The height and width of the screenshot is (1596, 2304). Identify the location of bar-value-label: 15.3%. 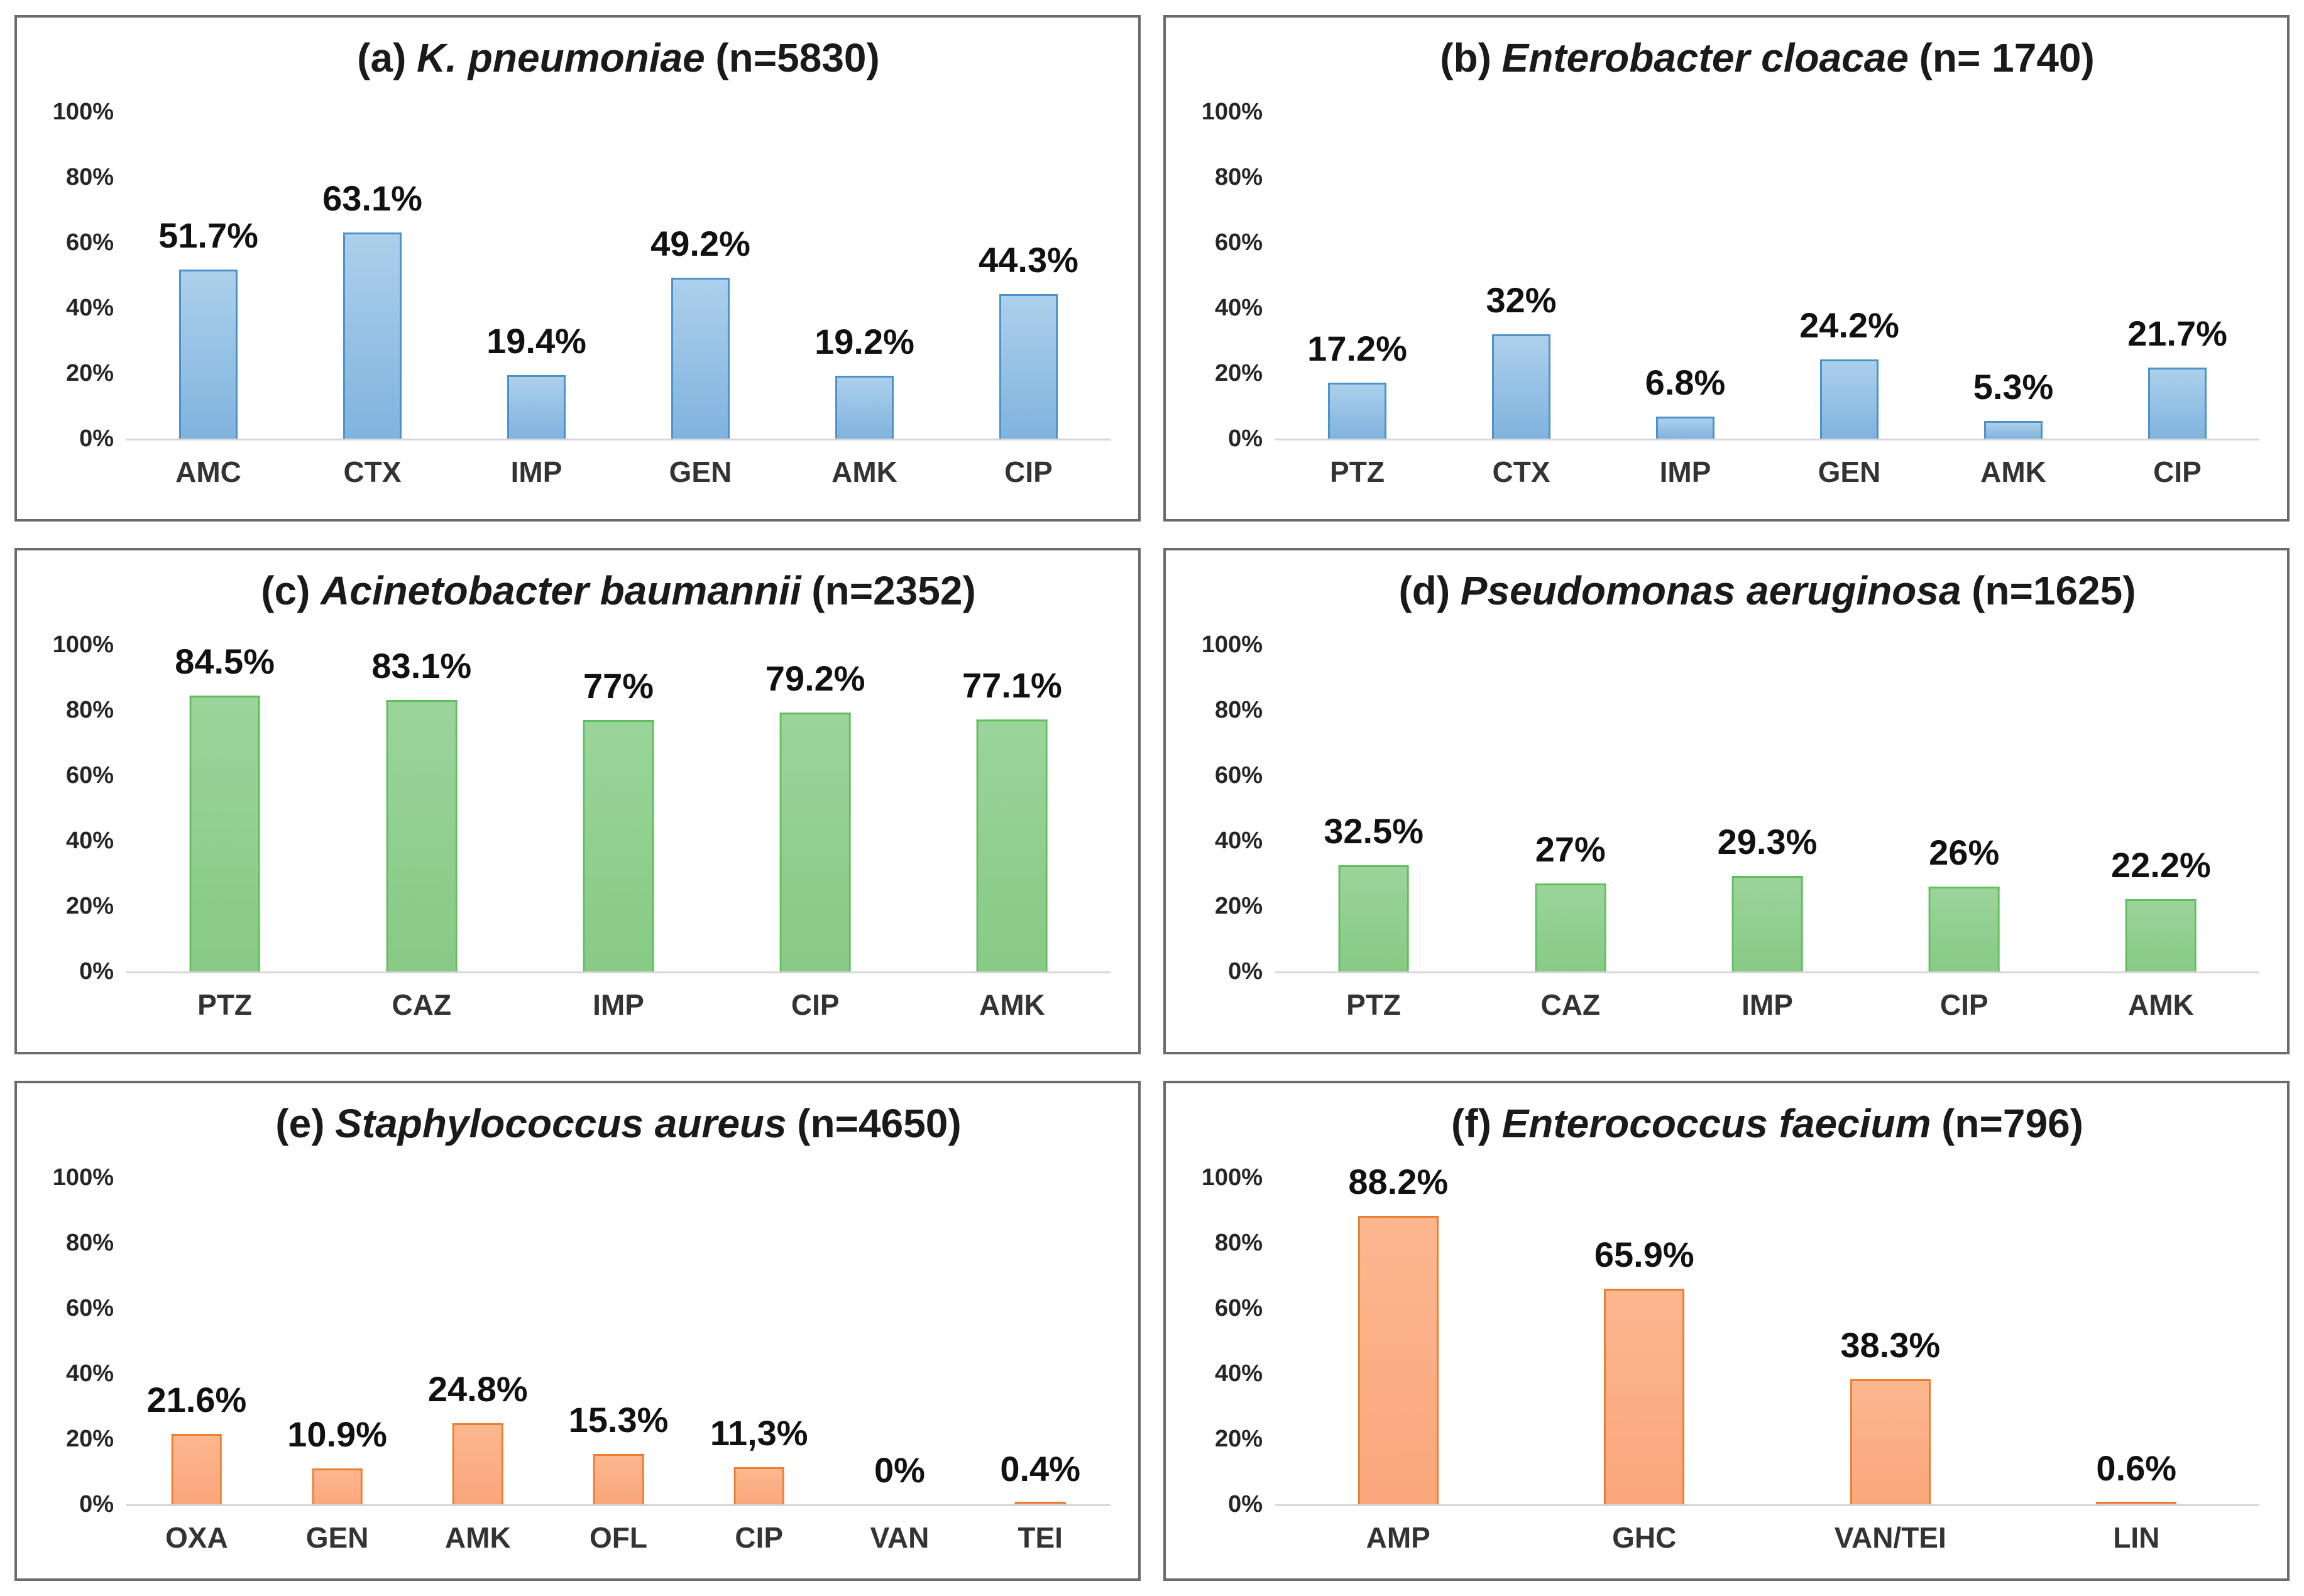
(618, 1420).